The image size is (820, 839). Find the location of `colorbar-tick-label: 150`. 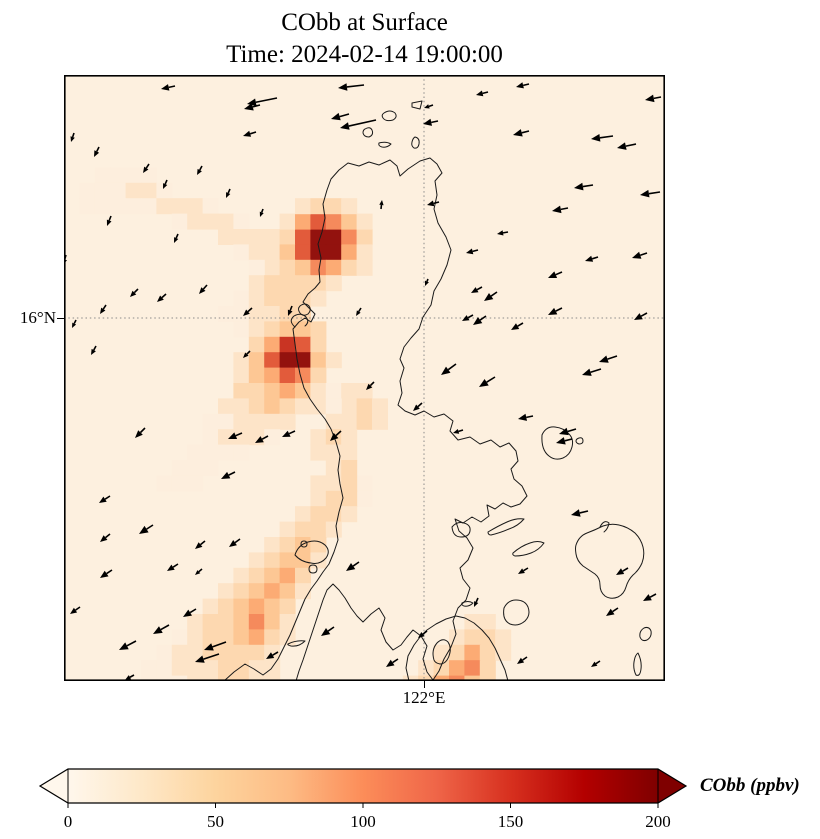

colorbar-tick-label: 150 is located at coordinates (510, 821).